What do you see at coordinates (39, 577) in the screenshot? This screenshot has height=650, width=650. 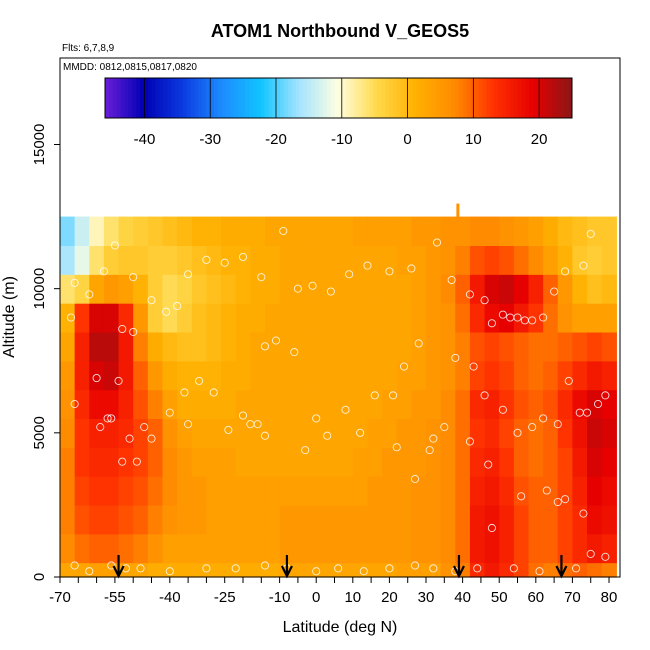 I see `y-tick-label: 0` at bounding box center [39, 577].